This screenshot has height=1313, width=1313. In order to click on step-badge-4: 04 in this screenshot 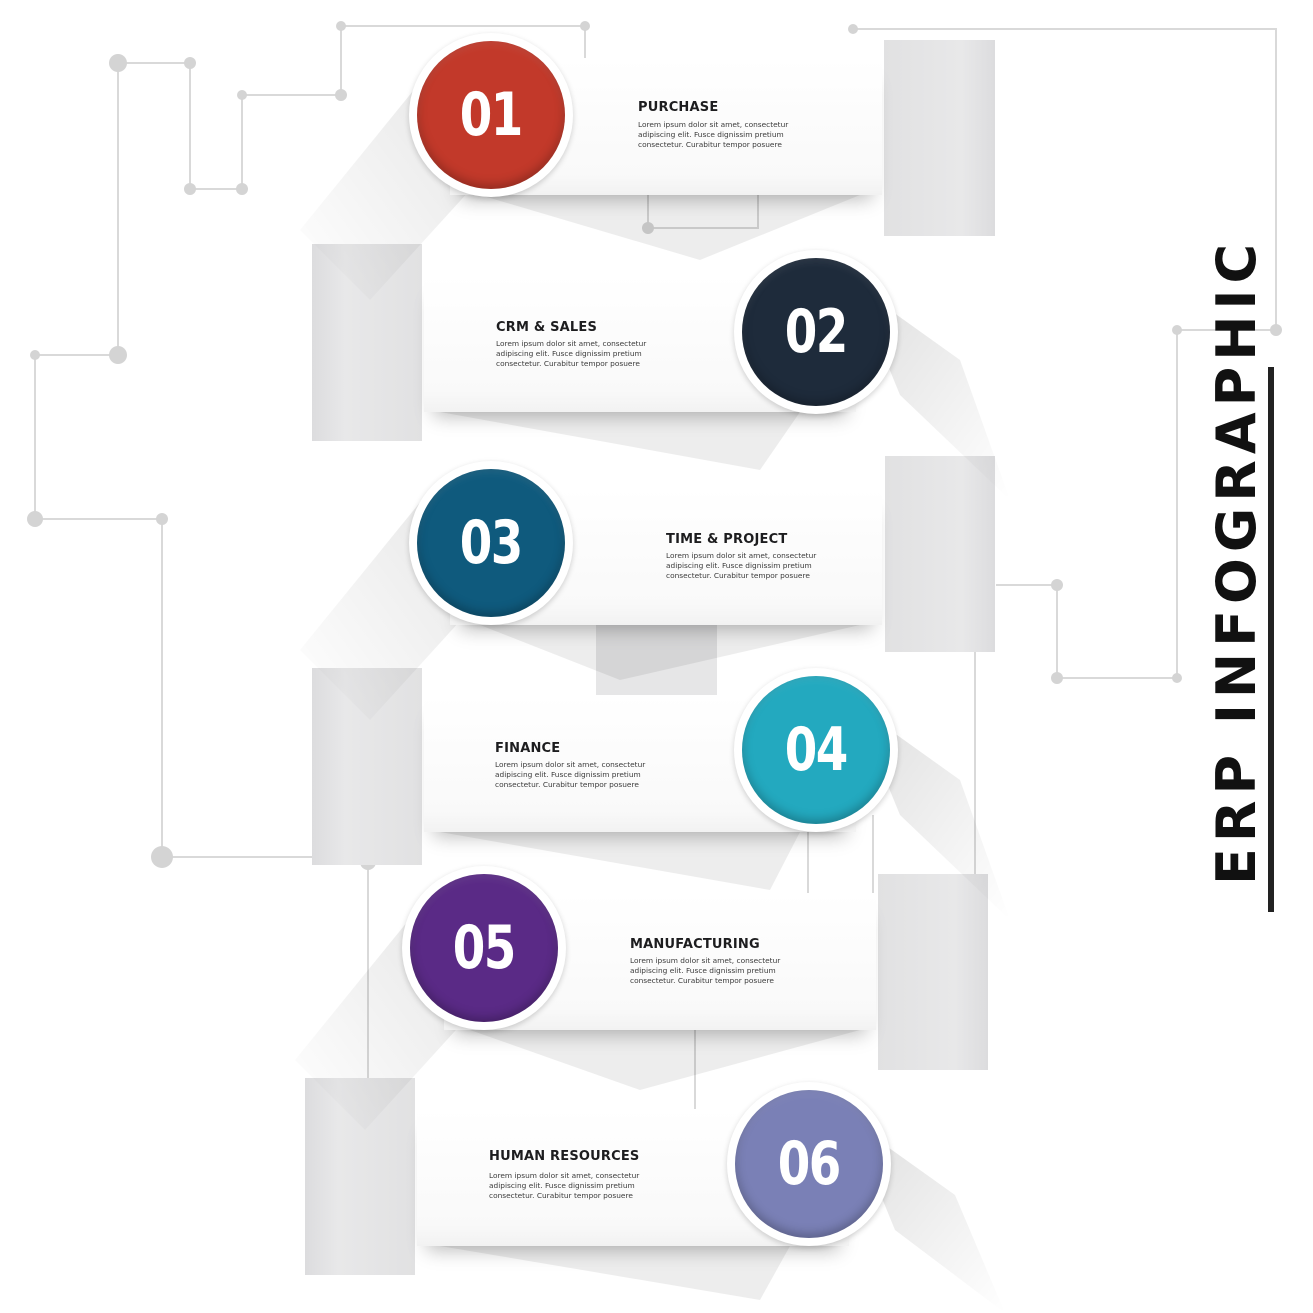, I will do `click(816, 750)`.